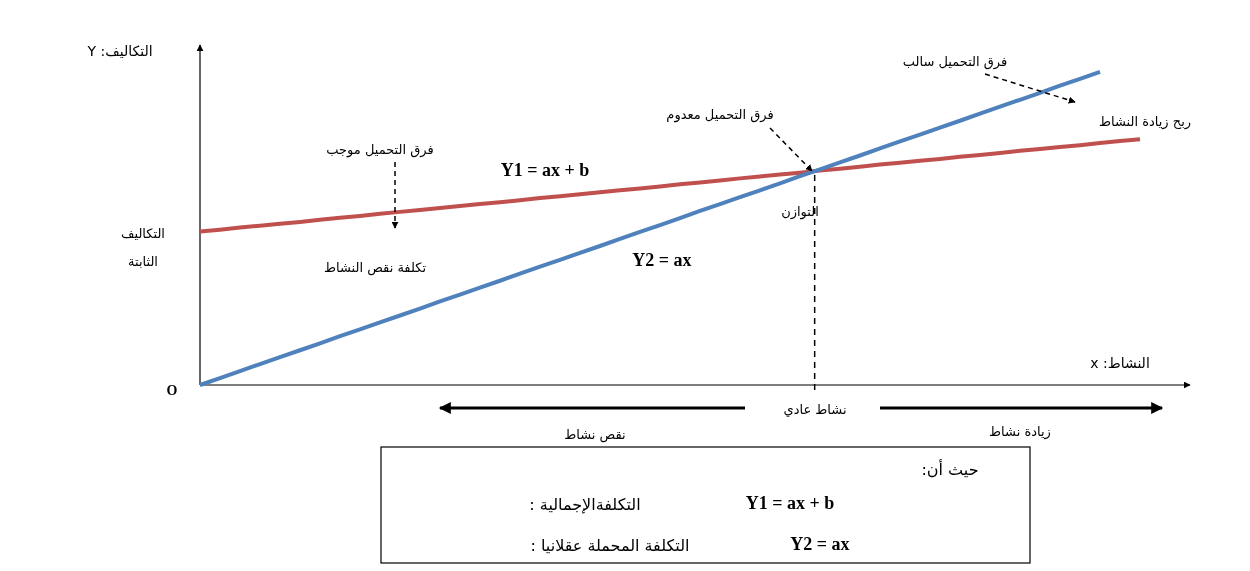 The height and width of the screenshot is (571, 1250). Describe the element at coordinates (1020, 431) in the screenshot. I see `text: زيادة نشاط` at that location.